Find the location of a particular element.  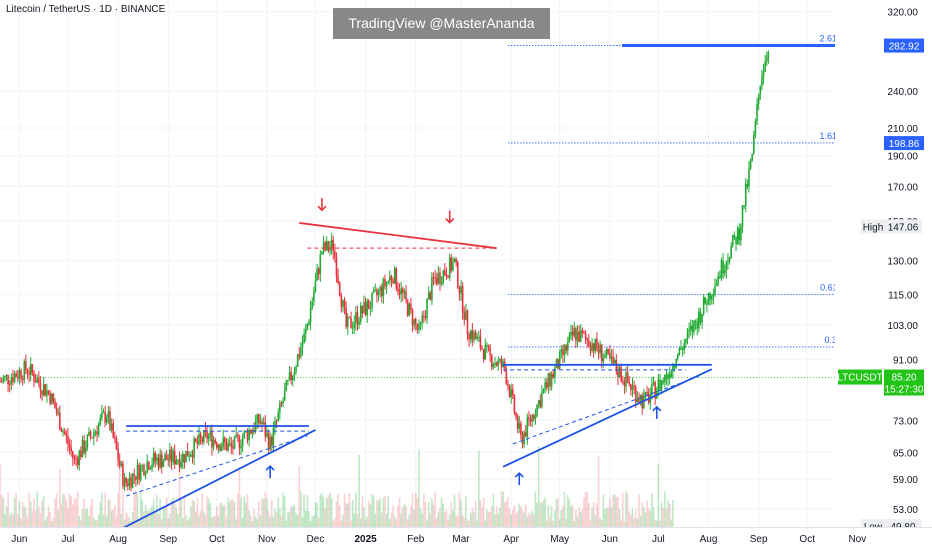

price-tick-label: 190.00 is located at coordinates (902, 157).